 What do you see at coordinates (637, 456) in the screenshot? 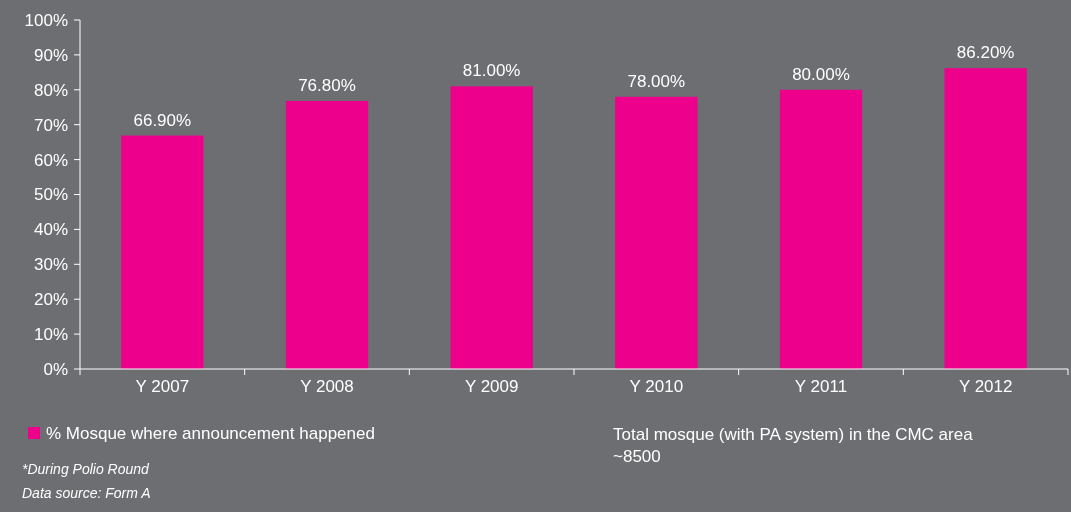
I see `text: ~8500` at bounding box center [637, 456].